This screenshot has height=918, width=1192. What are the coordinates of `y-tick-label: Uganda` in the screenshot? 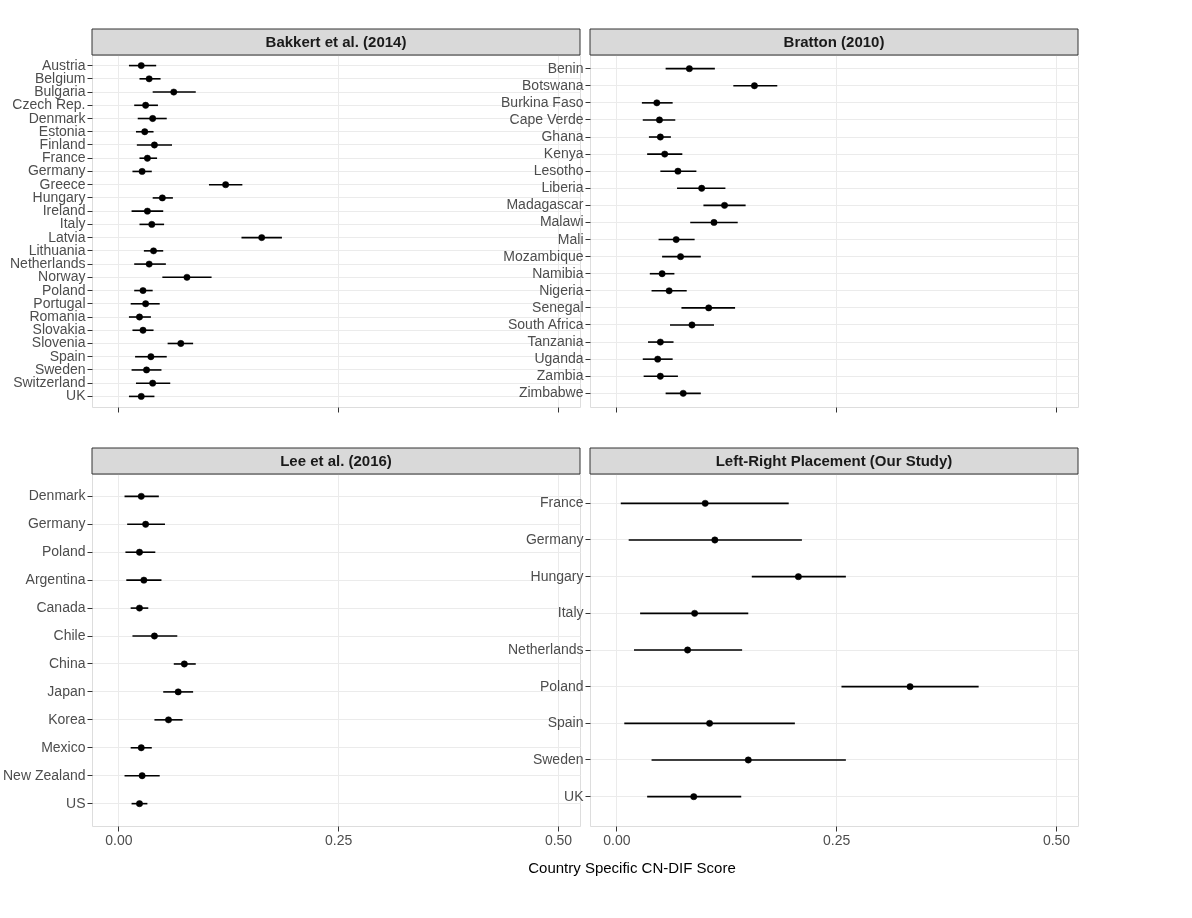 It's located at (559, 358).